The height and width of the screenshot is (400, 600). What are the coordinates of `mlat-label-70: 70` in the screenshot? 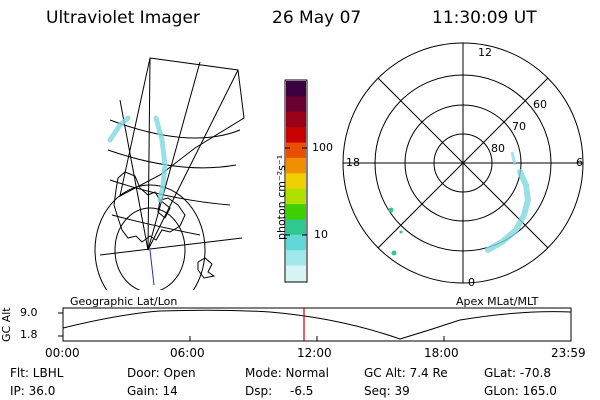 It's located at (519, 126).